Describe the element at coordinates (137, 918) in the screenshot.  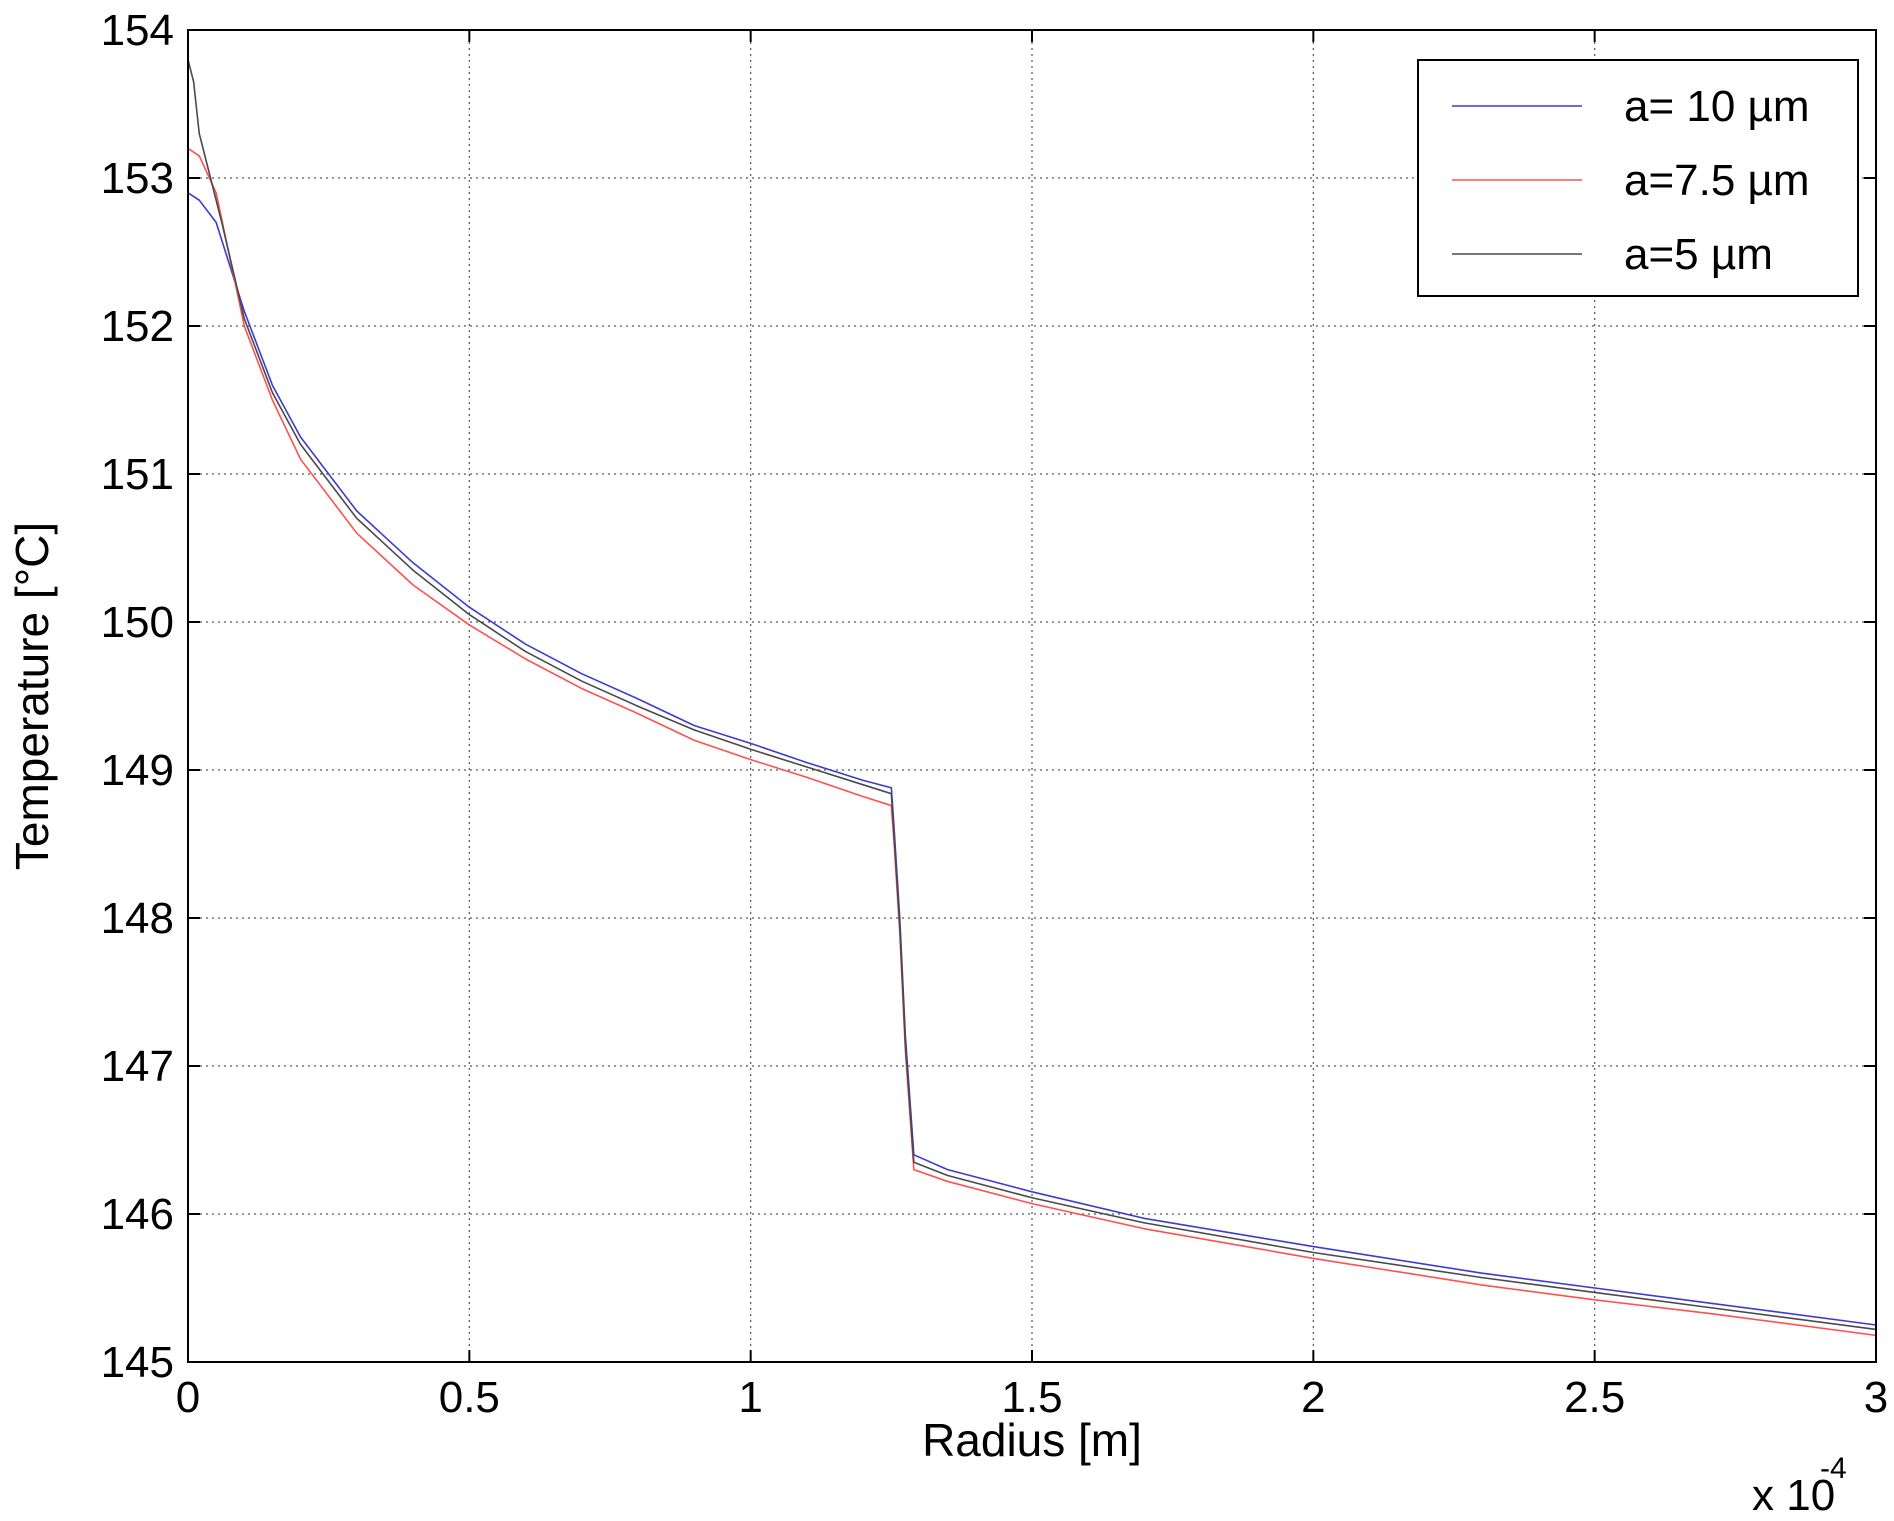
I see `y-tick-label: 148` at that location.